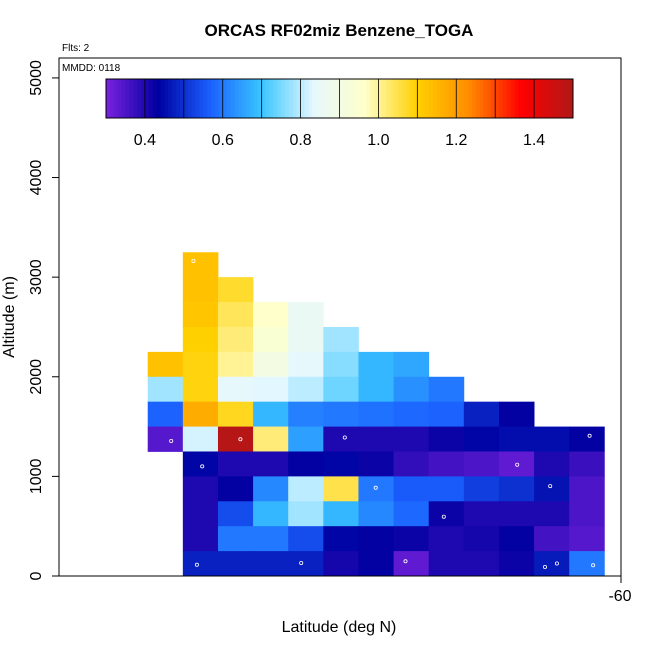 Image resolution: width=650 pixels, height=650 pixels. What do you see at coordinates (619, 596) in the screenshot?
I see `x-tick-label: -60` at bounding box center [619, 596].